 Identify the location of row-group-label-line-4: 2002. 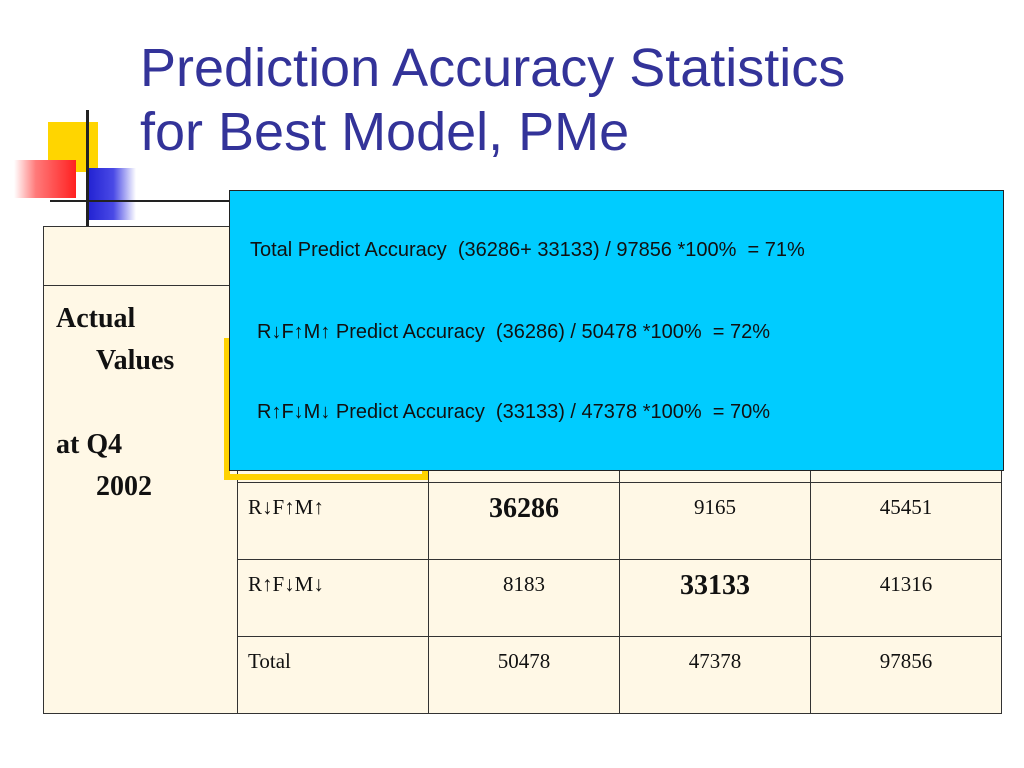
(124, 486).